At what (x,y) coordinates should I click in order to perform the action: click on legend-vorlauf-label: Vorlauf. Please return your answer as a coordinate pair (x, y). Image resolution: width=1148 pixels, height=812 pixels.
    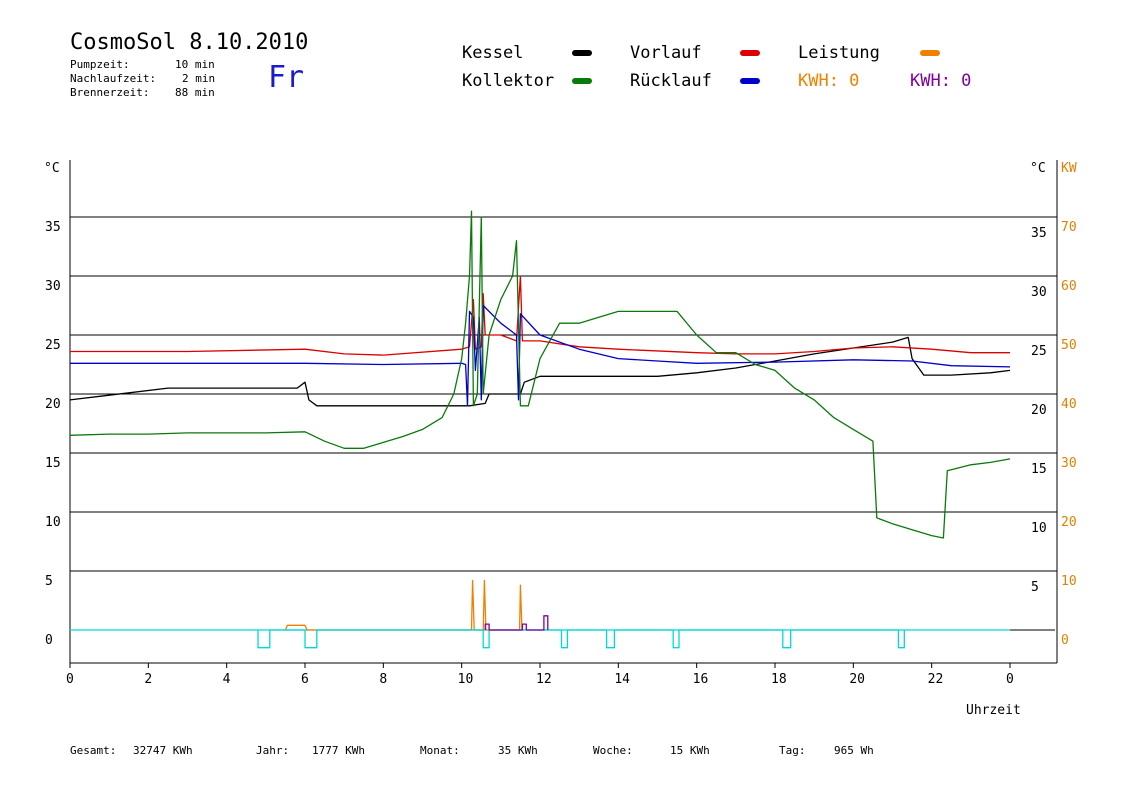
    Looking at the image, I should click on (666, 53).